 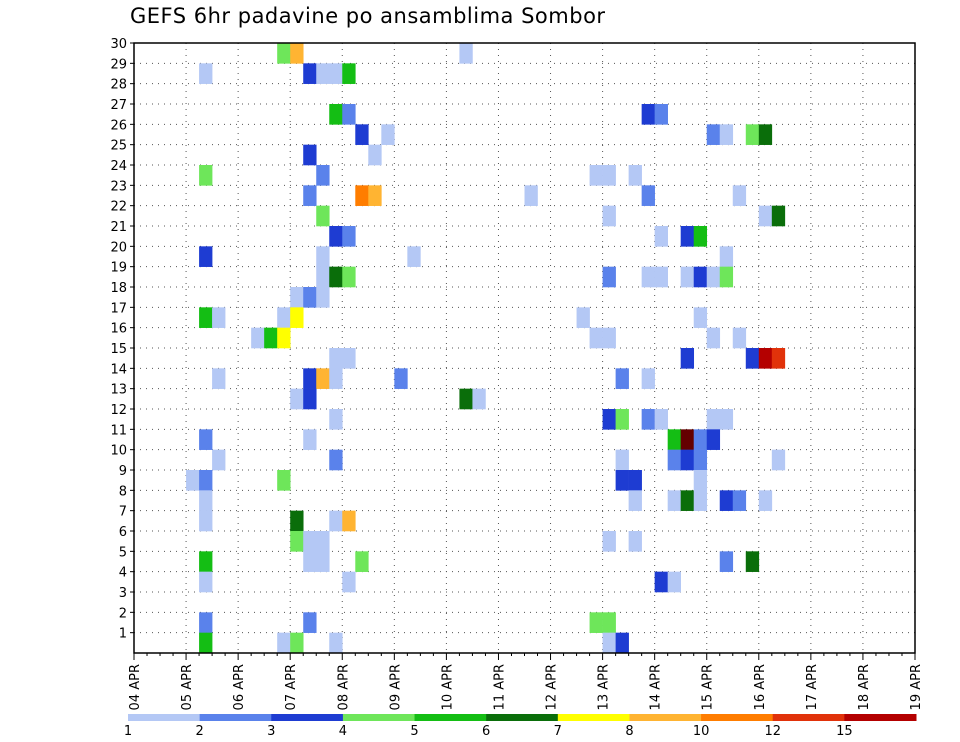 What do you see at coordinates (558, 731) in the screenshot?
I see `colorbar-label: 7` at bounding box center [558, 731].